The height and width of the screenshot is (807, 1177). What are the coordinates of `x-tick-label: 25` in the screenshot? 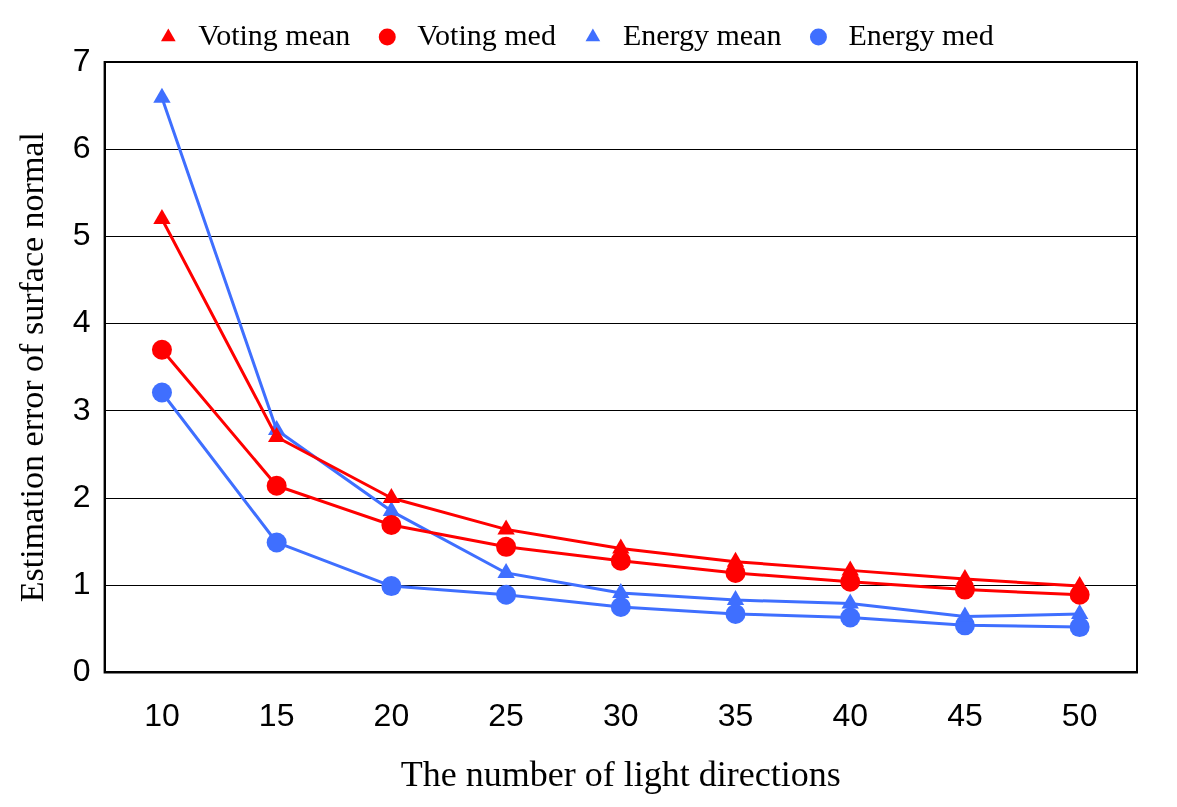 It's located at (506, 715).